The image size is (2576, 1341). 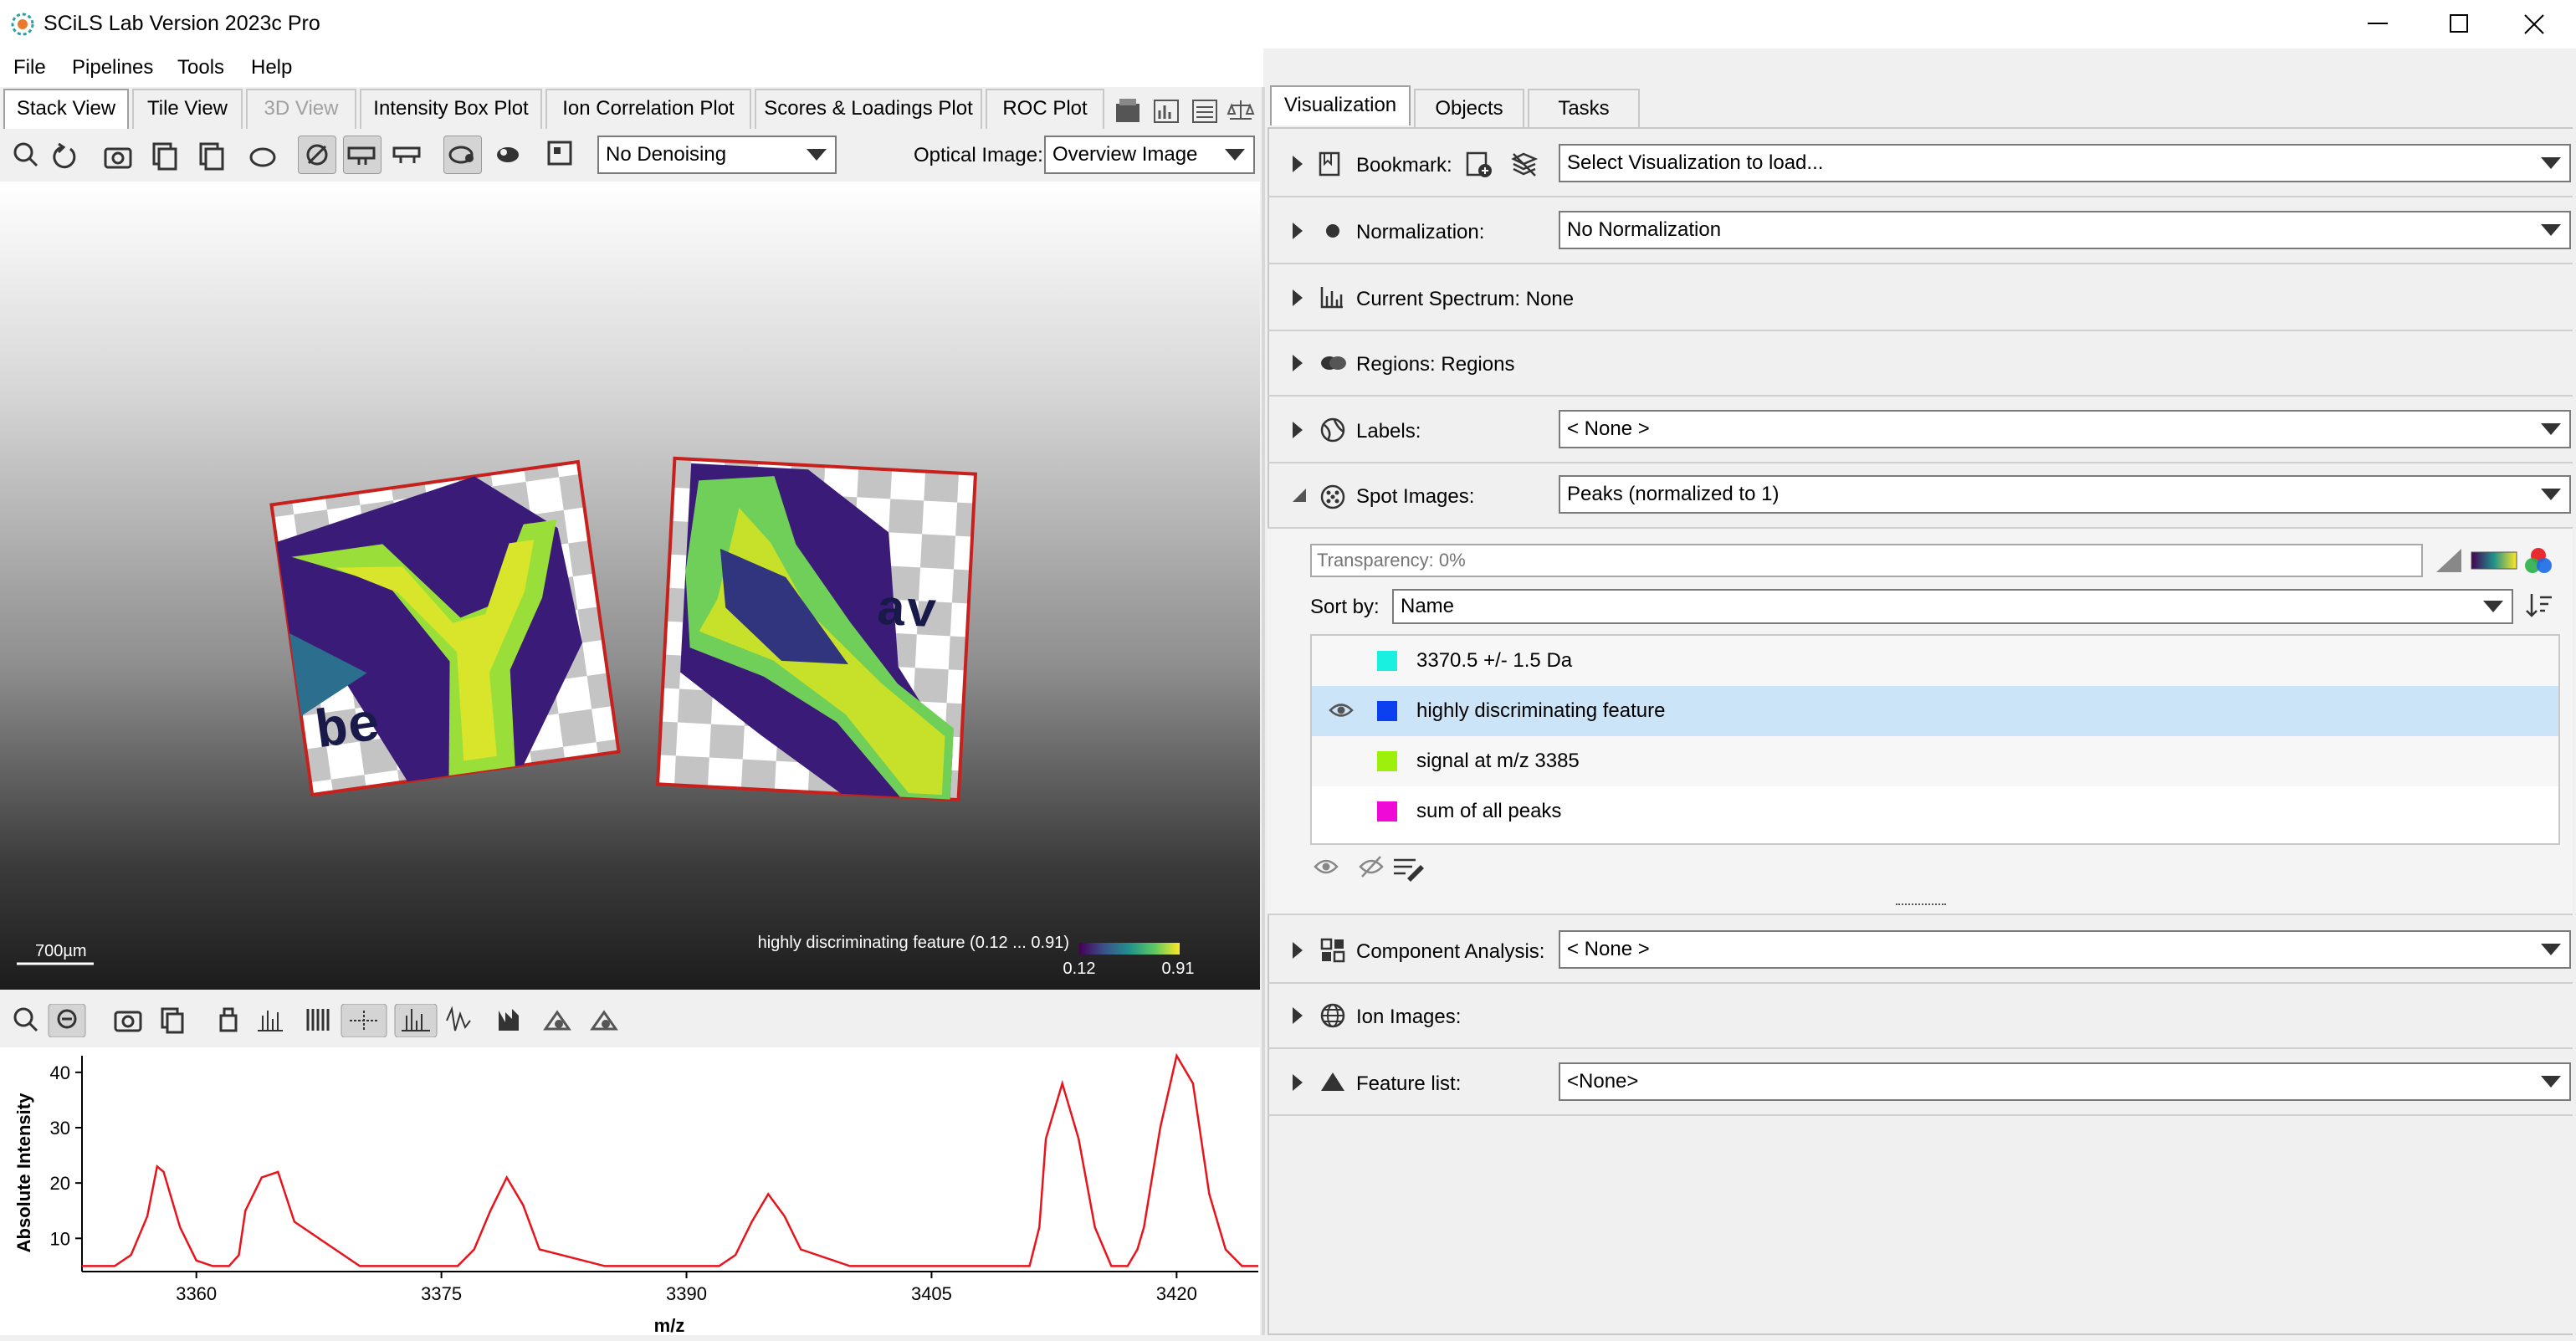 What do you see at coordinates (1331, 298) in the screenshot?
I see `spectrum-icon` at bounding box center [1331, 298].